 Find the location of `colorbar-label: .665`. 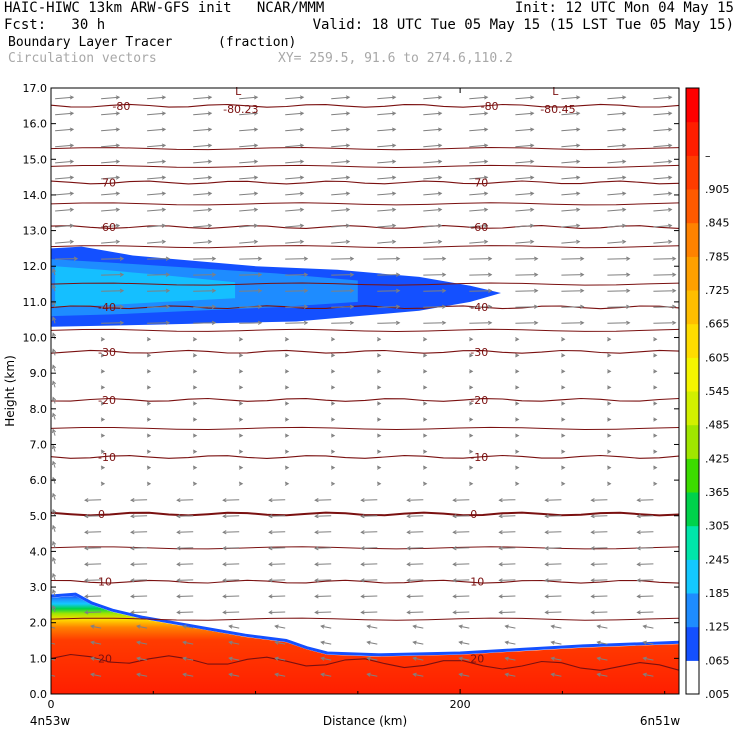

colorbar-label: .665 is located at coordinates (717, 324).